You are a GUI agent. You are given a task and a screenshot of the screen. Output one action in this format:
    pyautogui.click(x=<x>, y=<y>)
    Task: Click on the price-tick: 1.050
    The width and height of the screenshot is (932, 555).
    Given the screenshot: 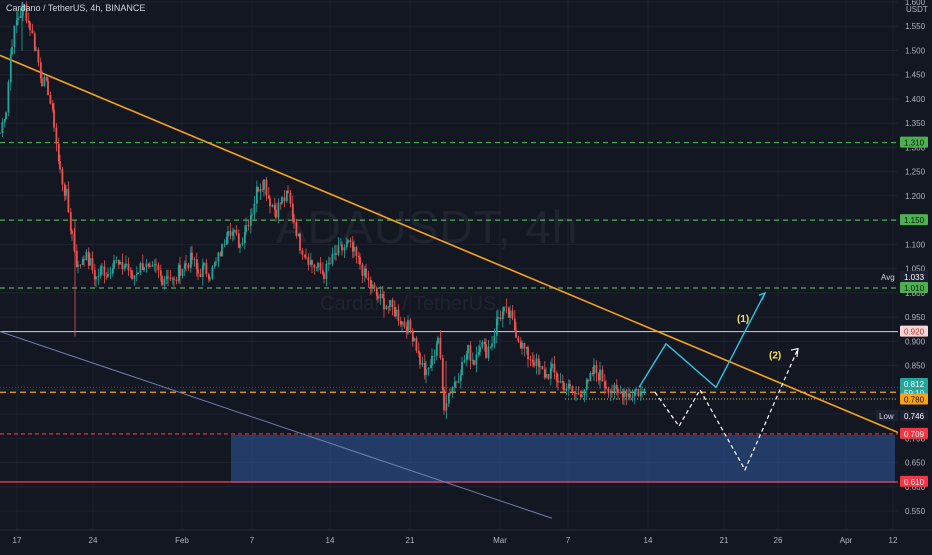 What is the action you would take?
    pyautogui.click(x=915, y=269)
    